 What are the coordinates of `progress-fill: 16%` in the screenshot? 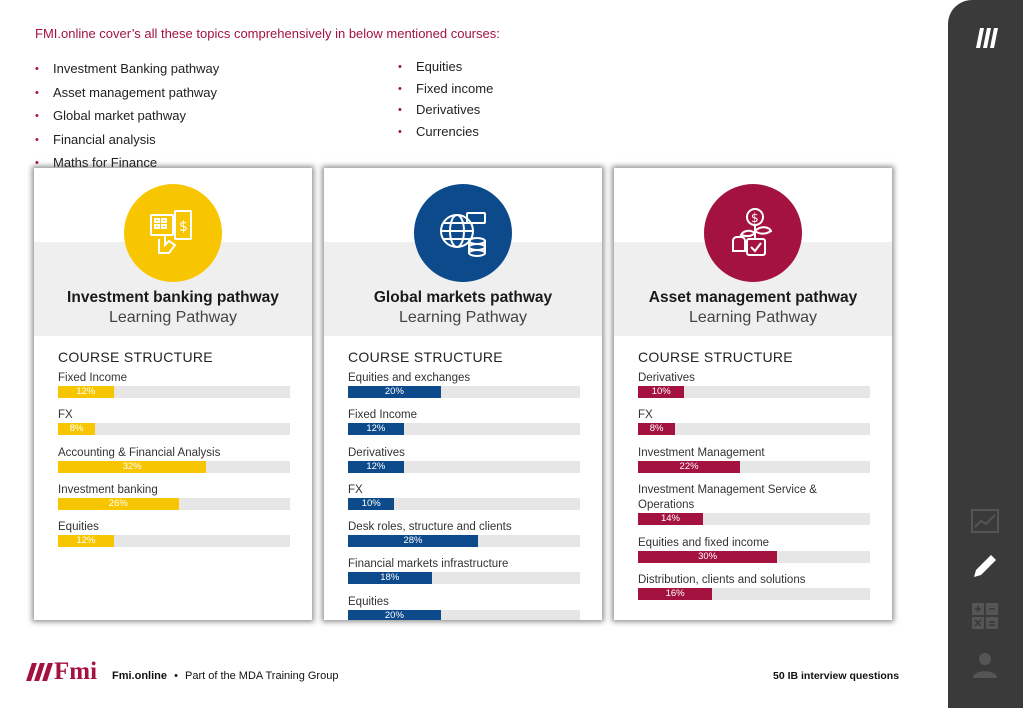 It's located at (675, 594).